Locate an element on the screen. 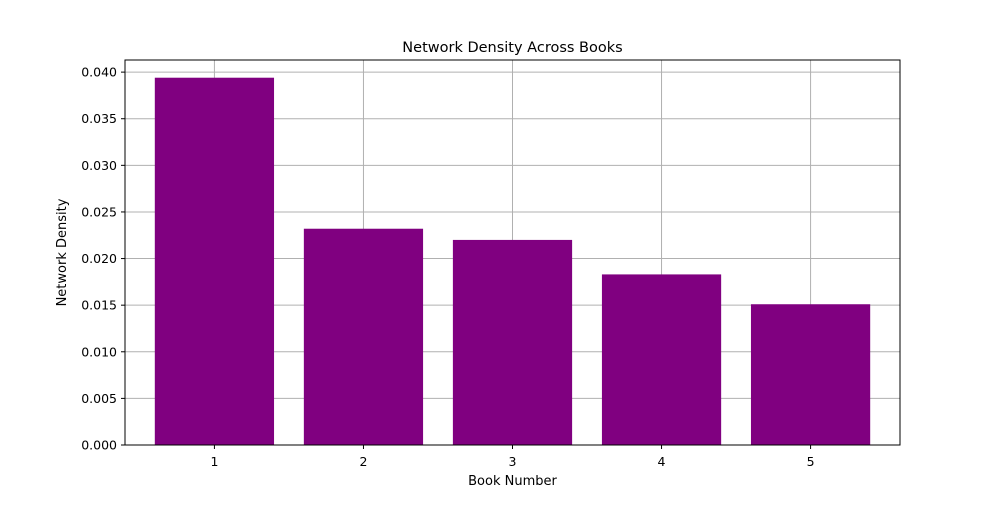  x-tick-label: 4 is located at coordinates (662, 461).